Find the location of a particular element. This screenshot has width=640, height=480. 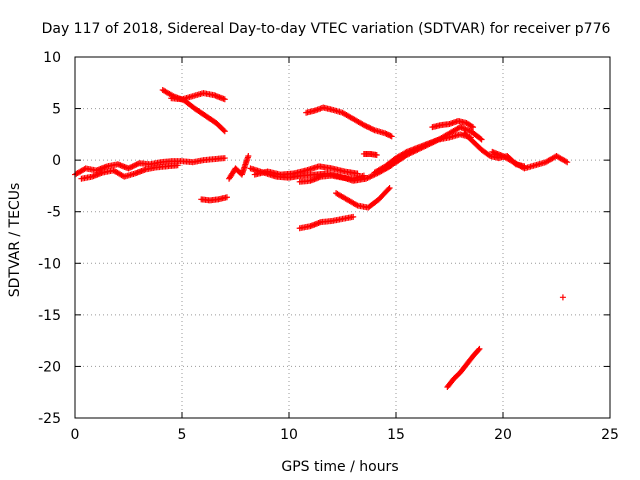

y-tick-label: -20 is located at coordinates (49, 367).